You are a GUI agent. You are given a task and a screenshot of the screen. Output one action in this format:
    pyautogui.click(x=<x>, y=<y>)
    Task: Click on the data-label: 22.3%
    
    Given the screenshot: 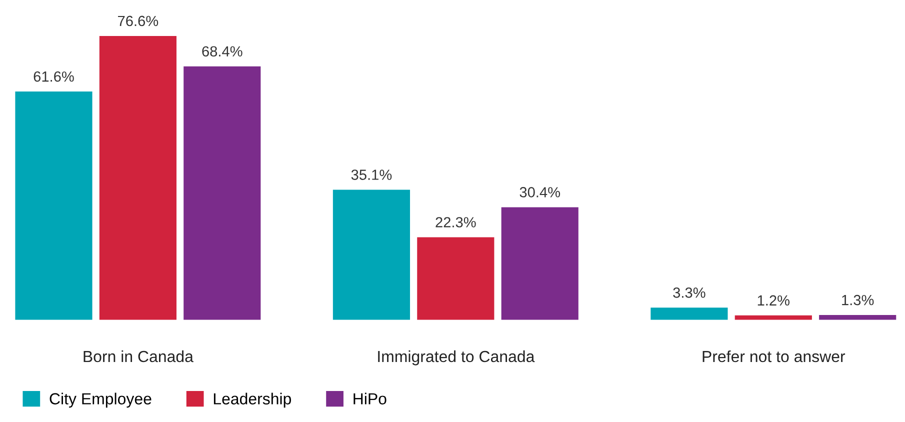 What is the action you would take?
    pyautogui.click(x=456, y=222)
    